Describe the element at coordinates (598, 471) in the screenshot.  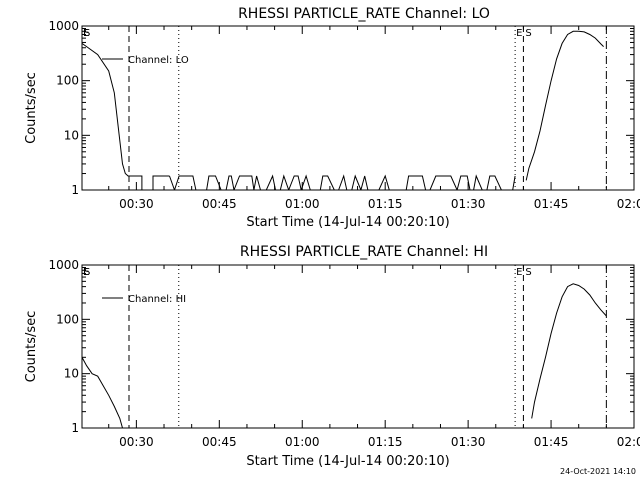
I see `footer-timestamp: 24-Oct-2021 14:10` at that location.